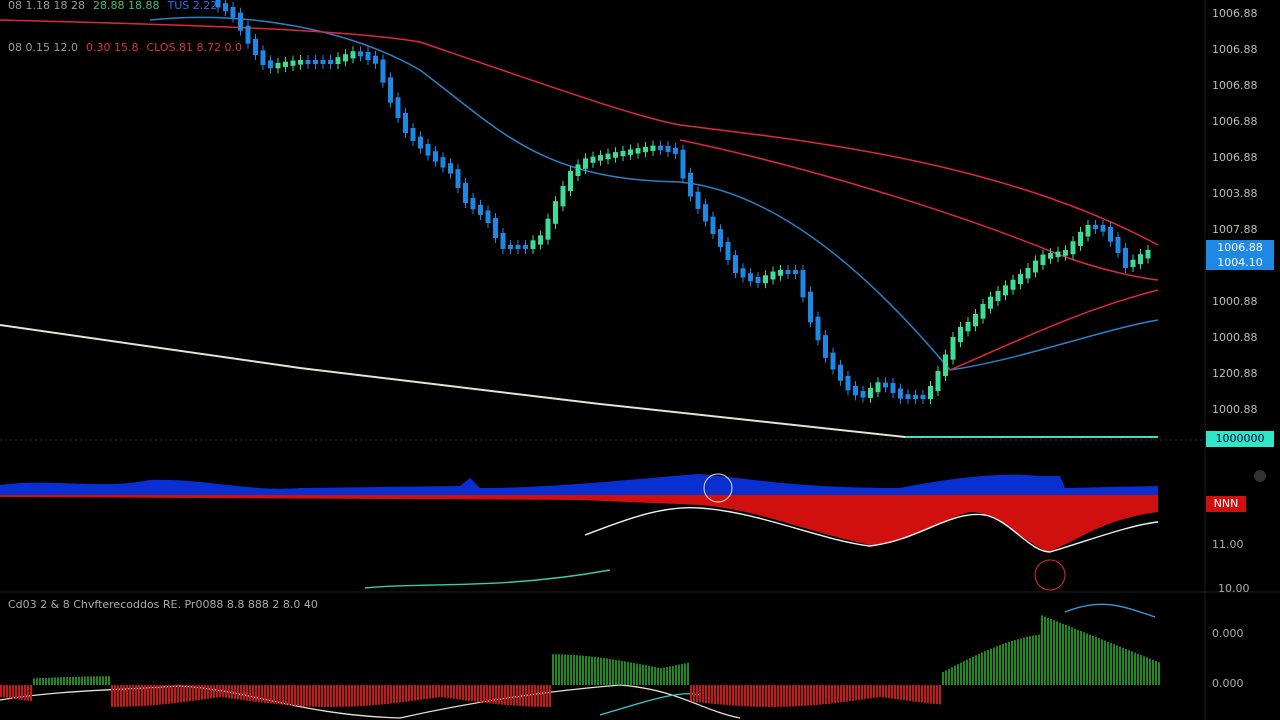  What do you see at coordinates (1260, 476) in the screenshot?
I see `settings-icon` at bounding box center [1260, 476].